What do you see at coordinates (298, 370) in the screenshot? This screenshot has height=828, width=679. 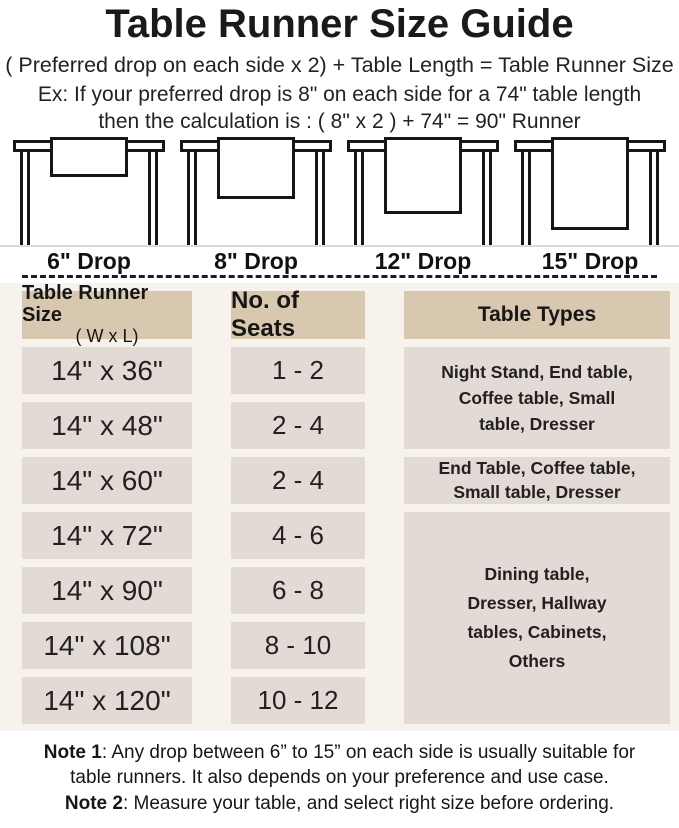 I see `seats-cell: 1 - 2` at bounding box center [298, 370].